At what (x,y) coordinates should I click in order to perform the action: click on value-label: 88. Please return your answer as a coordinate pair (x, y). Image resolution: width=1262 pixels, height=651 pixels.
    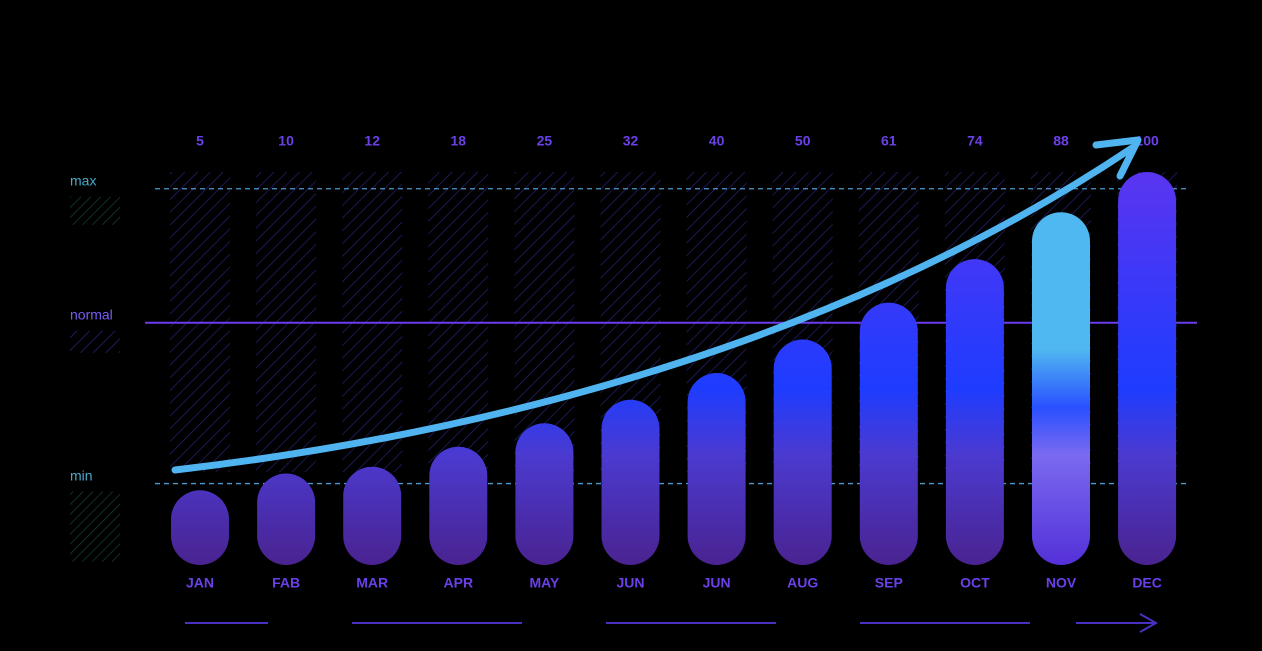
    Looking at the image, I should click on (1061, 141).